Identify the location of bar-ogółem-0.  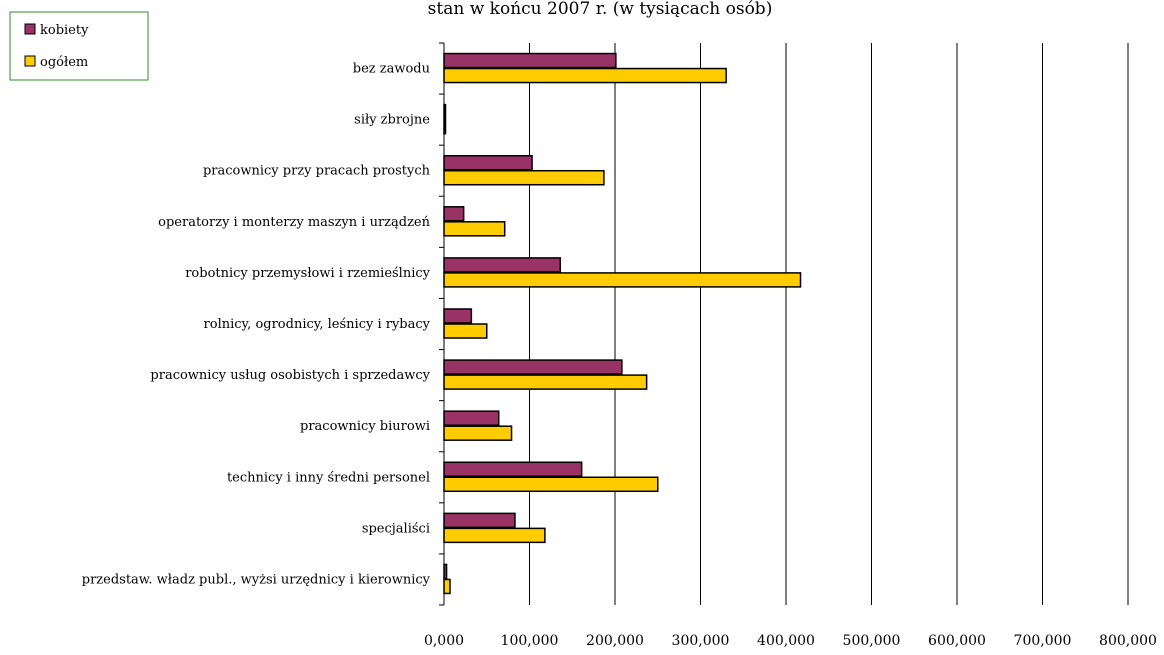
(585, 75).